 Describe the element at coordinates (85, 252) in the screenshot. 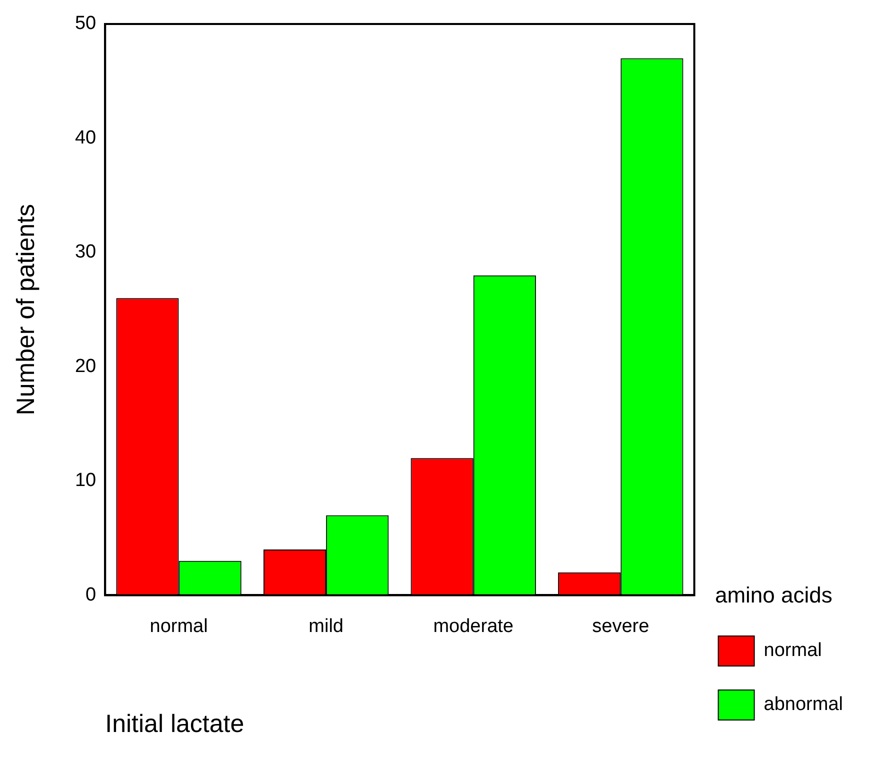

I see `y-tick-label: 30` at that location.